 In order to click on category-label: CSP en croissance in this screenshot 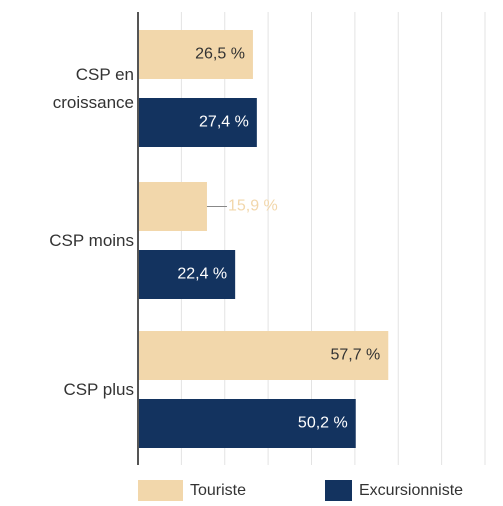, I will do `click(93, 88)`.